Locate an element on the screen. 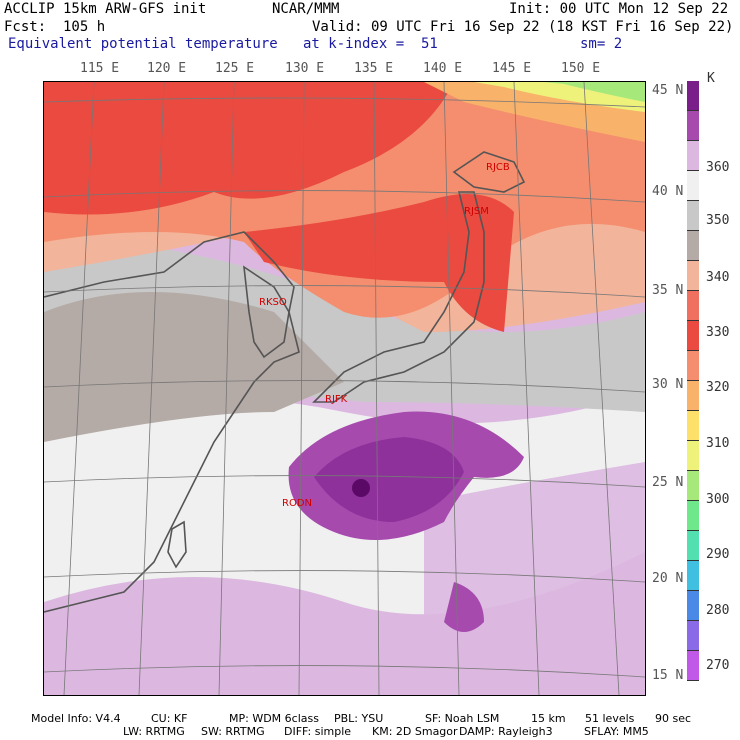  colorbar is located at coordinates (693, 381).